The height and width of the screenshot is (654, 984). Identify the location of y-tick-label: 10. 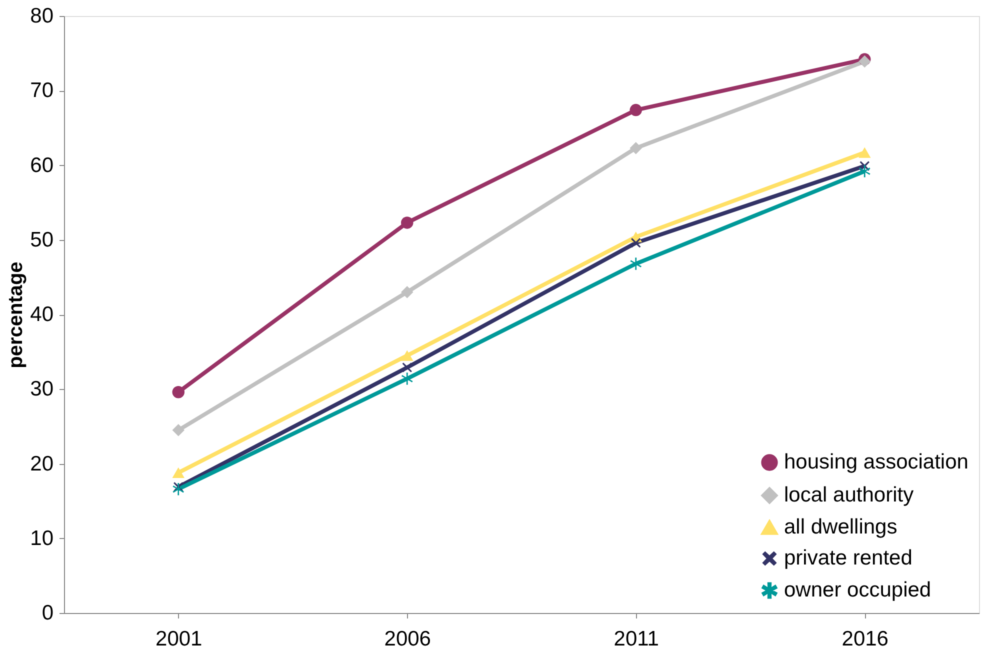
(42, 538).